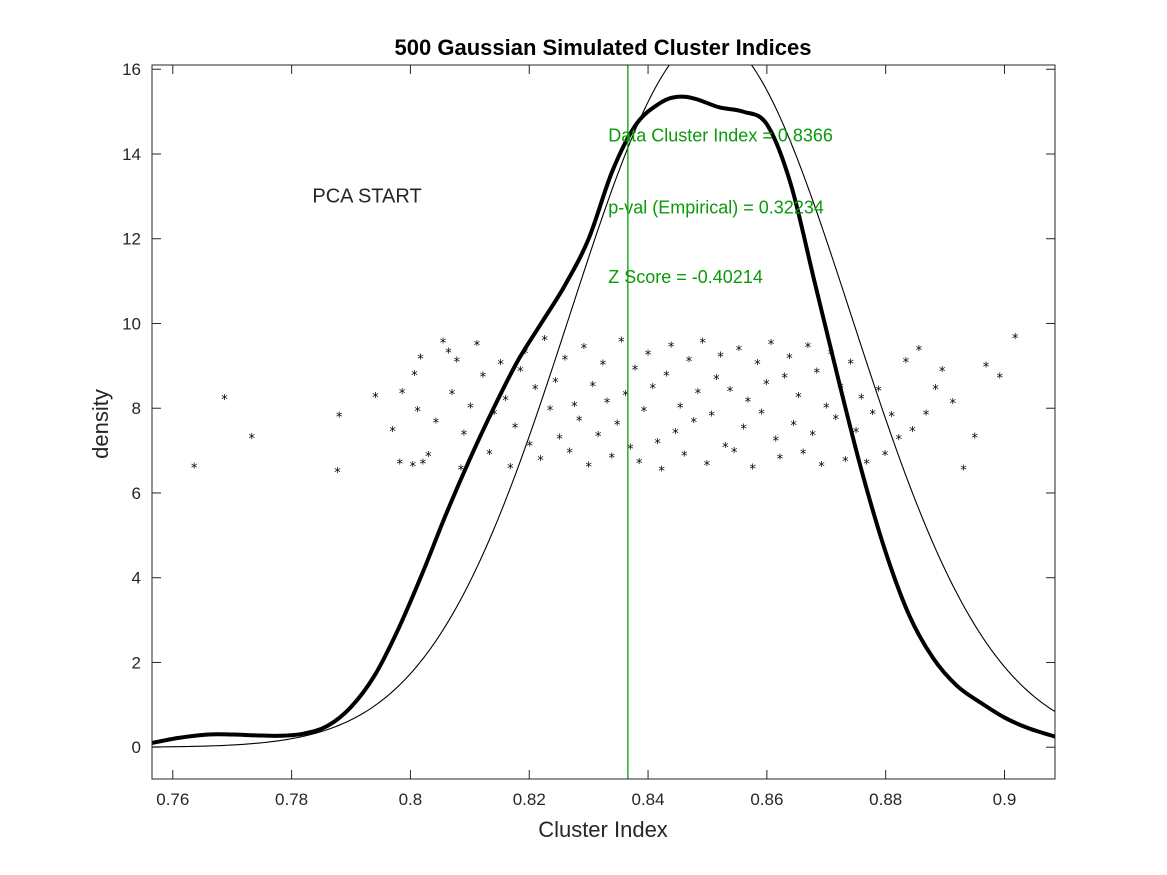 The image size is (1167, 875). Describe the element at coordinates (603, 829) in the screenshot. I see `x-axis-label: Cluster Index` at that location.